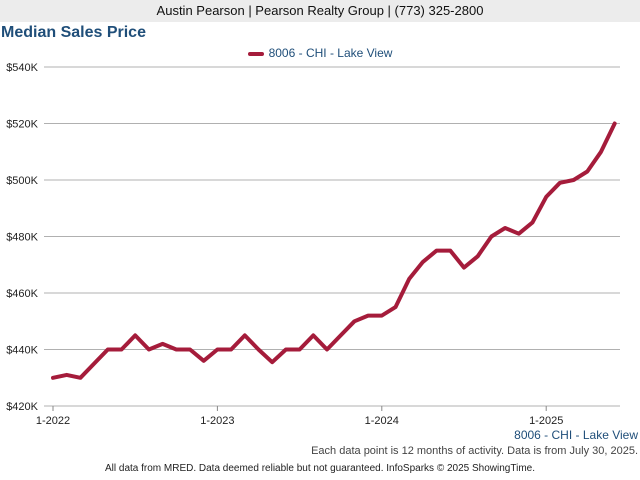 The image size is (640, 480). I want to click on legend-label: 8006 - CHI - Lake View, so click(330, 53).